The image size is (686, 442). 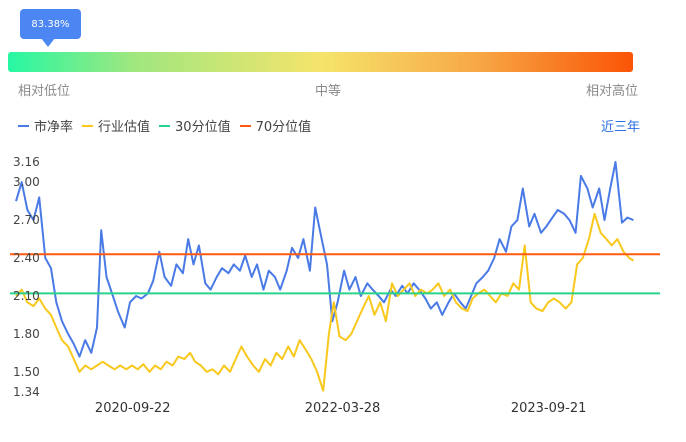 What do you see at coordinates (343, 408) in the screenshot?
I see `x-tick-label: 2022-03-28` at bounding box center [343, 408].